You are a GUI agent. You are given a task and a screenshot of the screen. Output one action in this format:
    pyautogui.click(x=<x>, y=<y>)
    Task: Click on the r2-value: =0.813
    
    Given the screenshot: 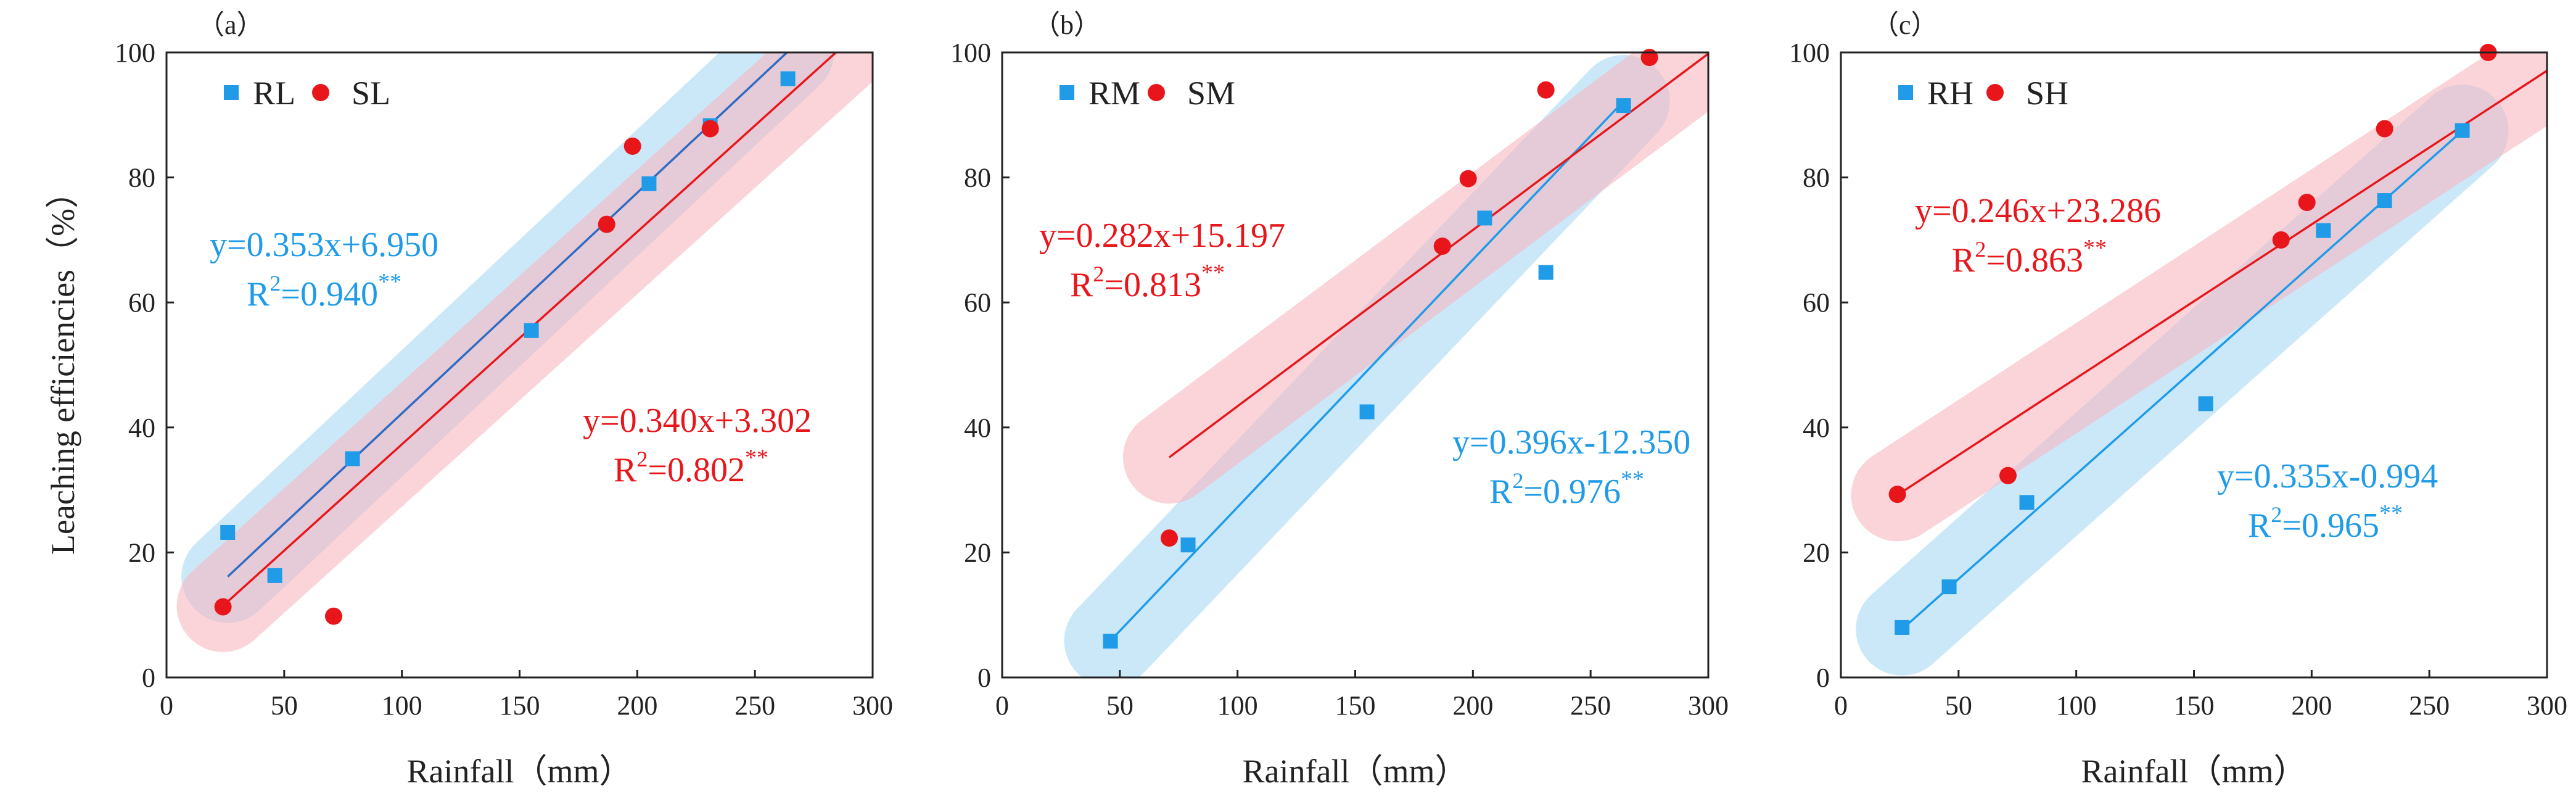 What is the action you would take?
    pyautogui.click(x=1152, y=285)
    